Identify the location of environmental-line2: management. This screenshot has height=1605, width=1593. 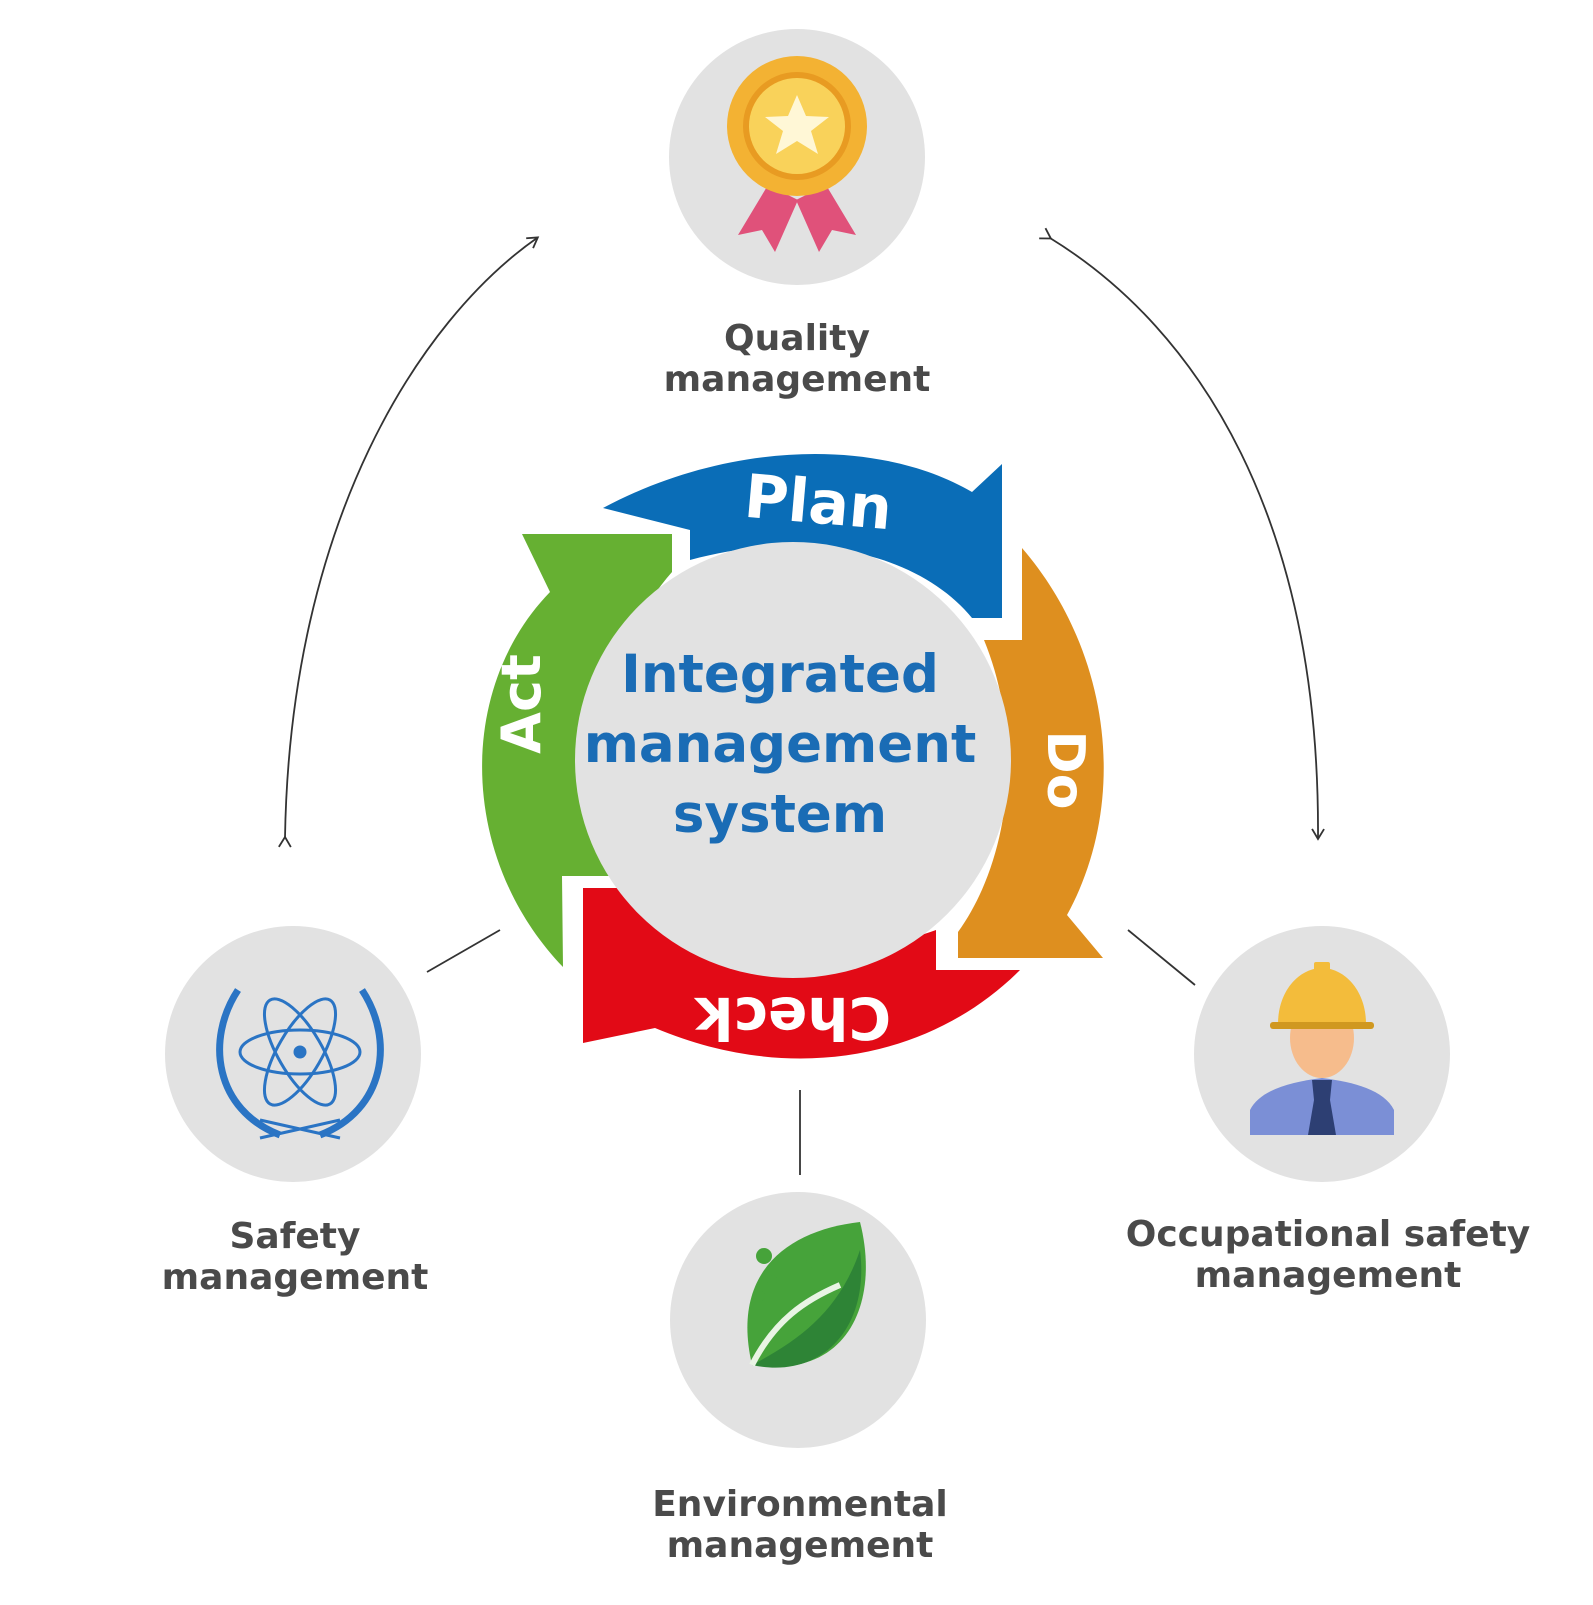
(800, 1545).